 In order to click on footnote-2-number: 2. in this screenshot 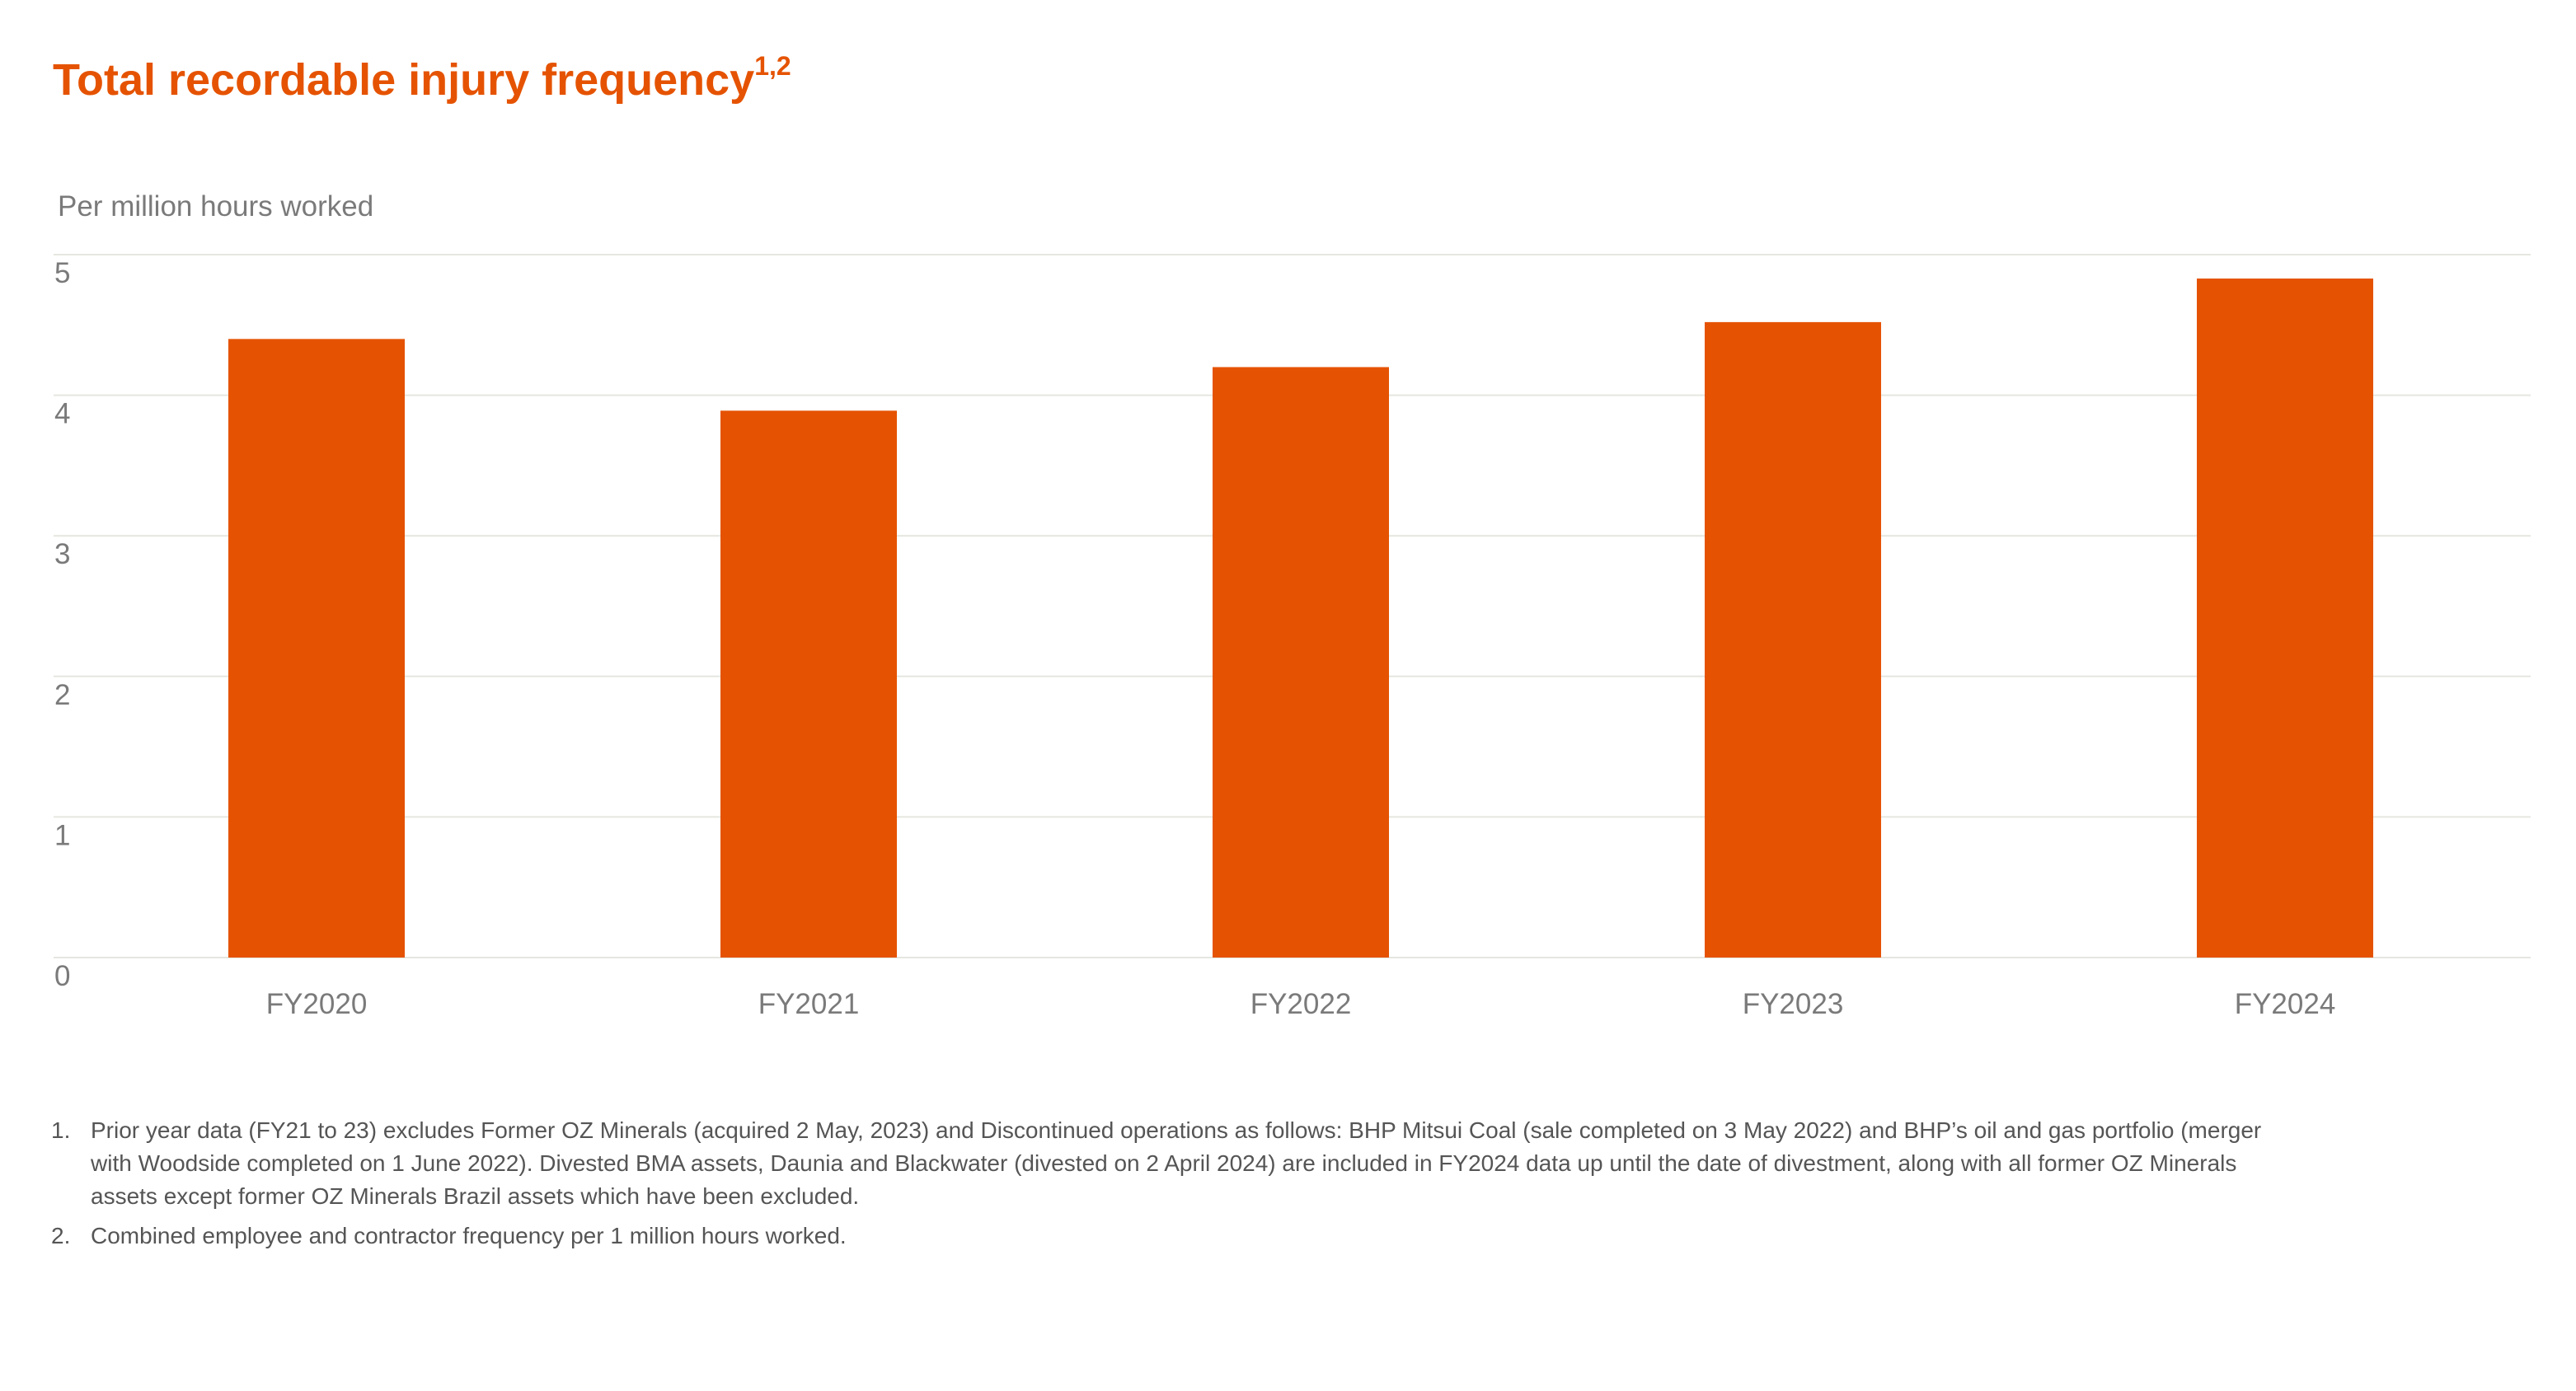, I will do `click(61, 1235)`.